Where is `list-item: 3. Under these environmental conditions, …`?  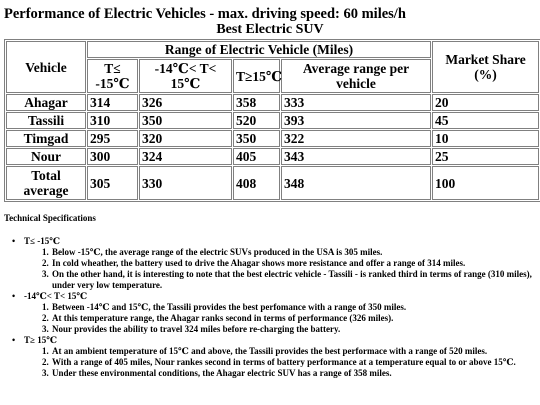
list-item: 3. Under these environmental conditions, … is located at coordinates (291, 373).